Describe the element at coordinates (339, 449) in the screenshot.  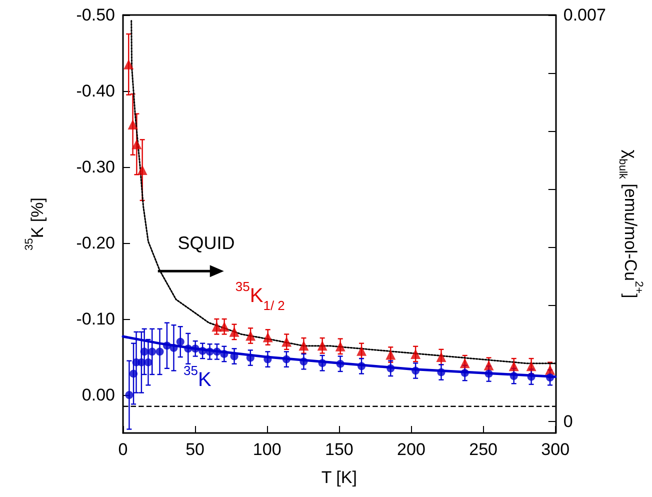
I see `x-tick-label: 150` at that location.